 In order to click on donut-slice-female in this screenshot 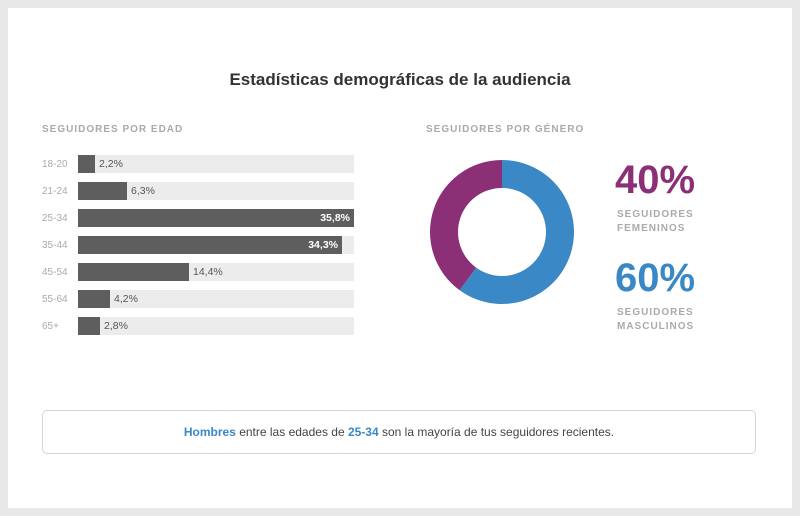, I will do `click(466, 225)`.